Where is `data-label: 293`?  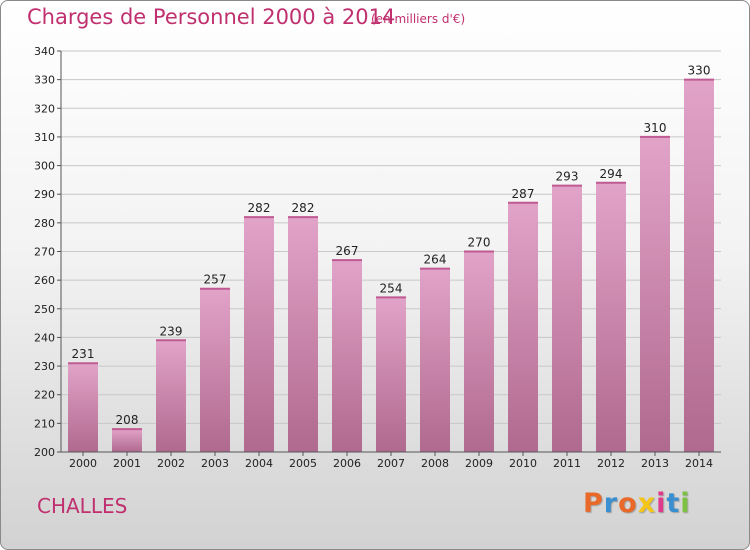 data-label: 293 is located at coordinates (567, 177).